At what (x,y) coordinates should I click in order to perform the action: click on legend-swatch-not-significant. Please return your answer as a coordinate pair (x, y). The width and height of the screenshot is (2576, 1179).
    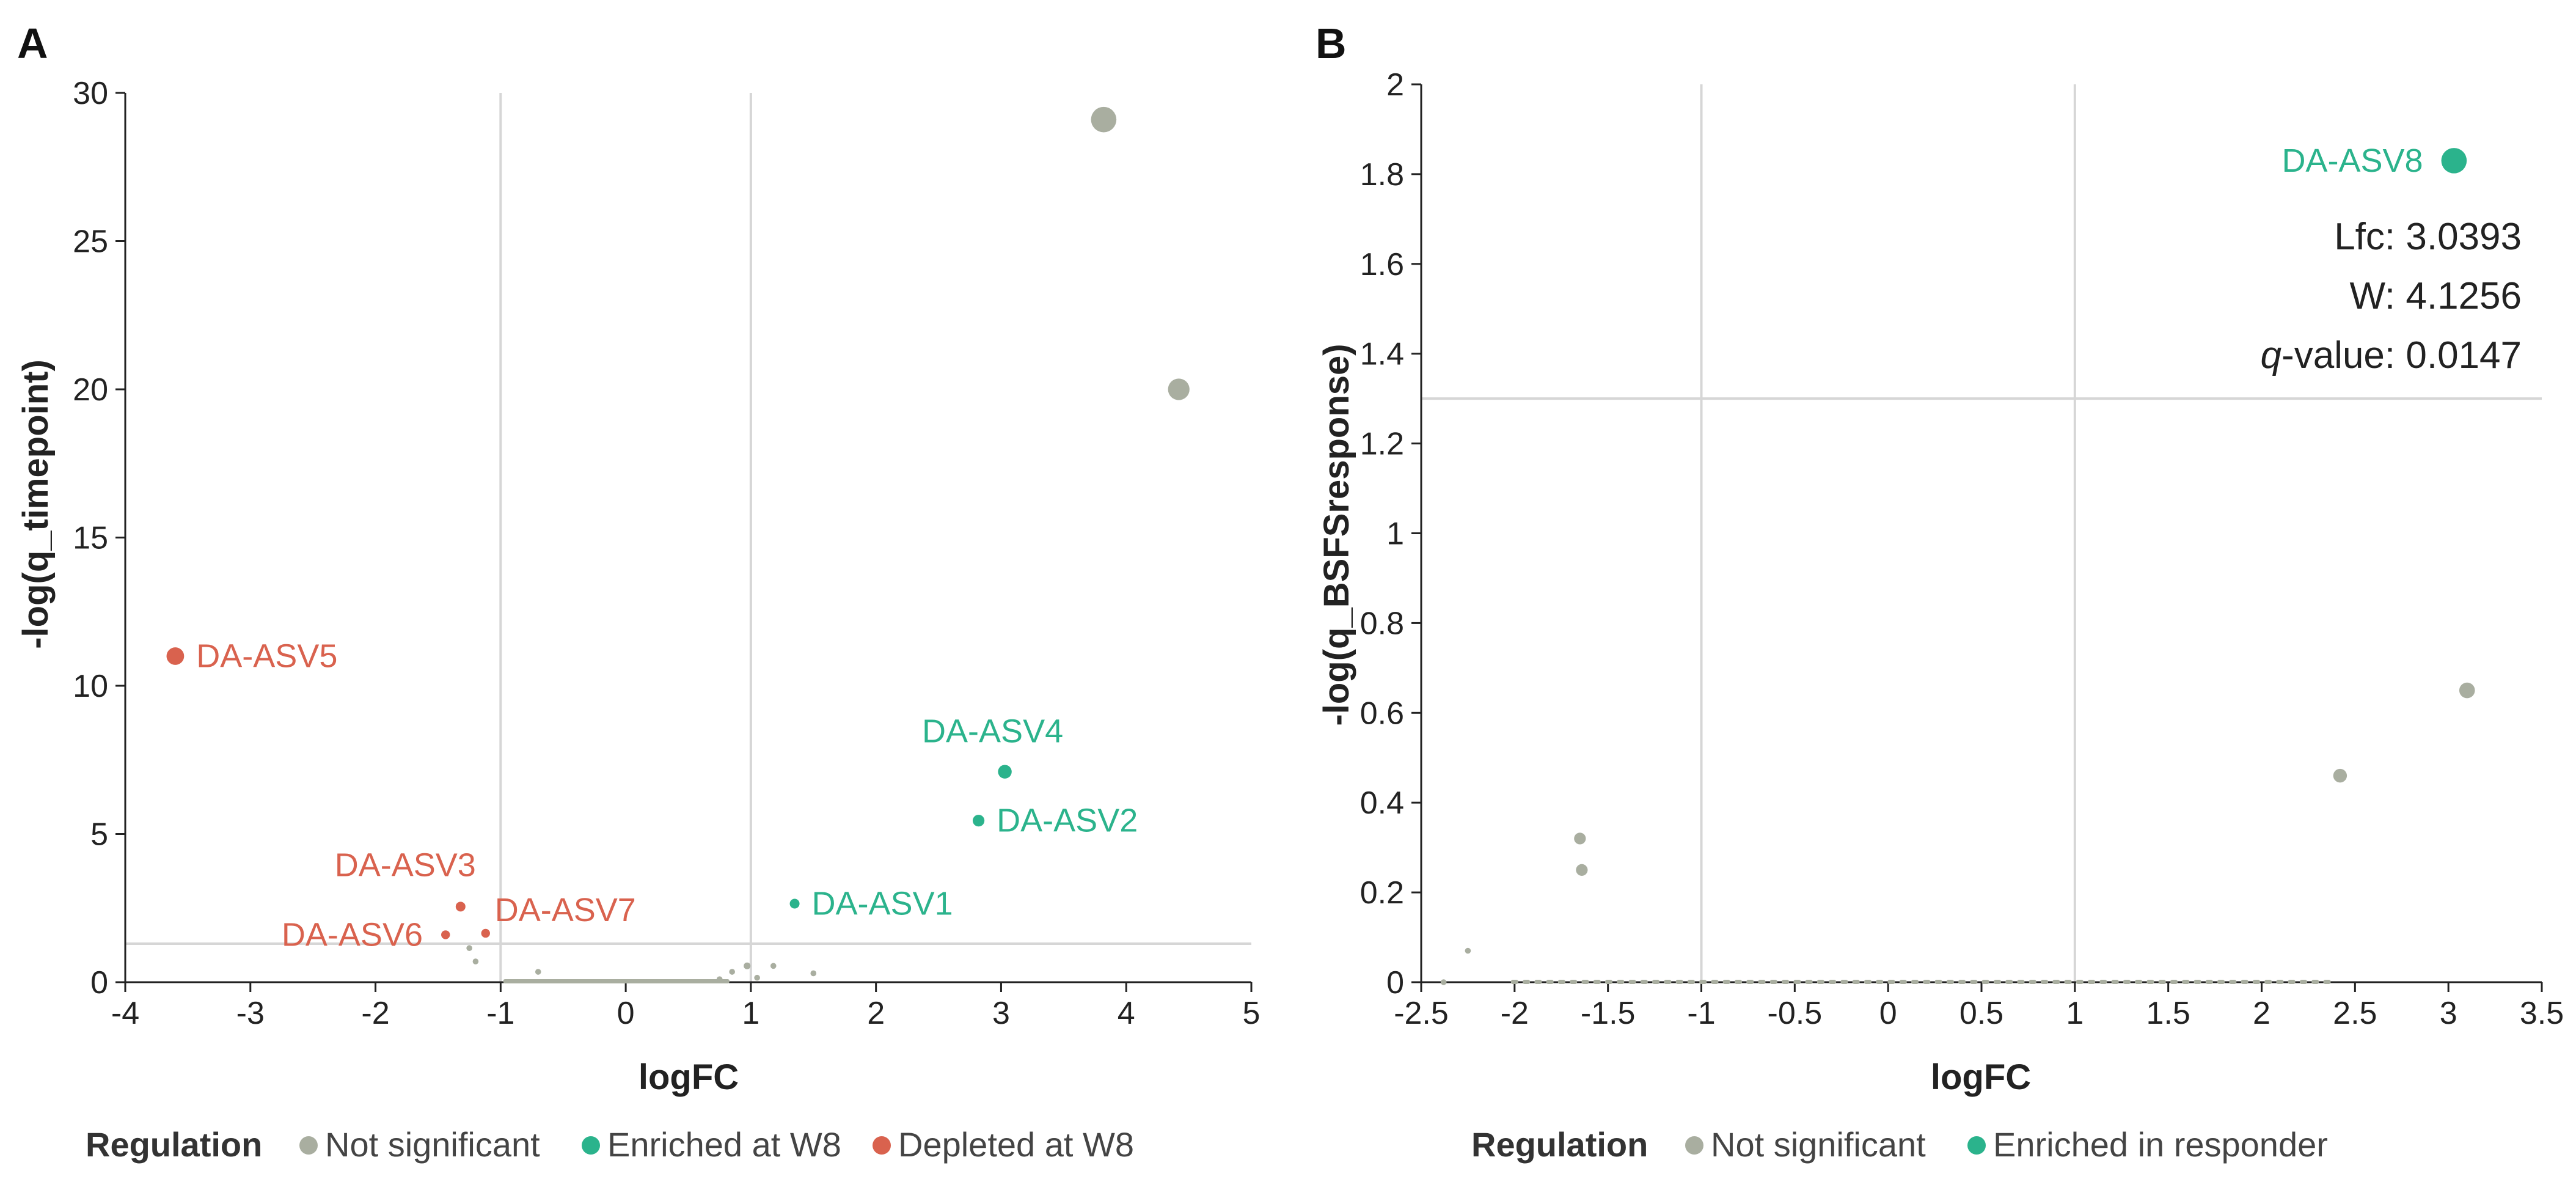
    Looking at the image, I should click on (1694, 1145).